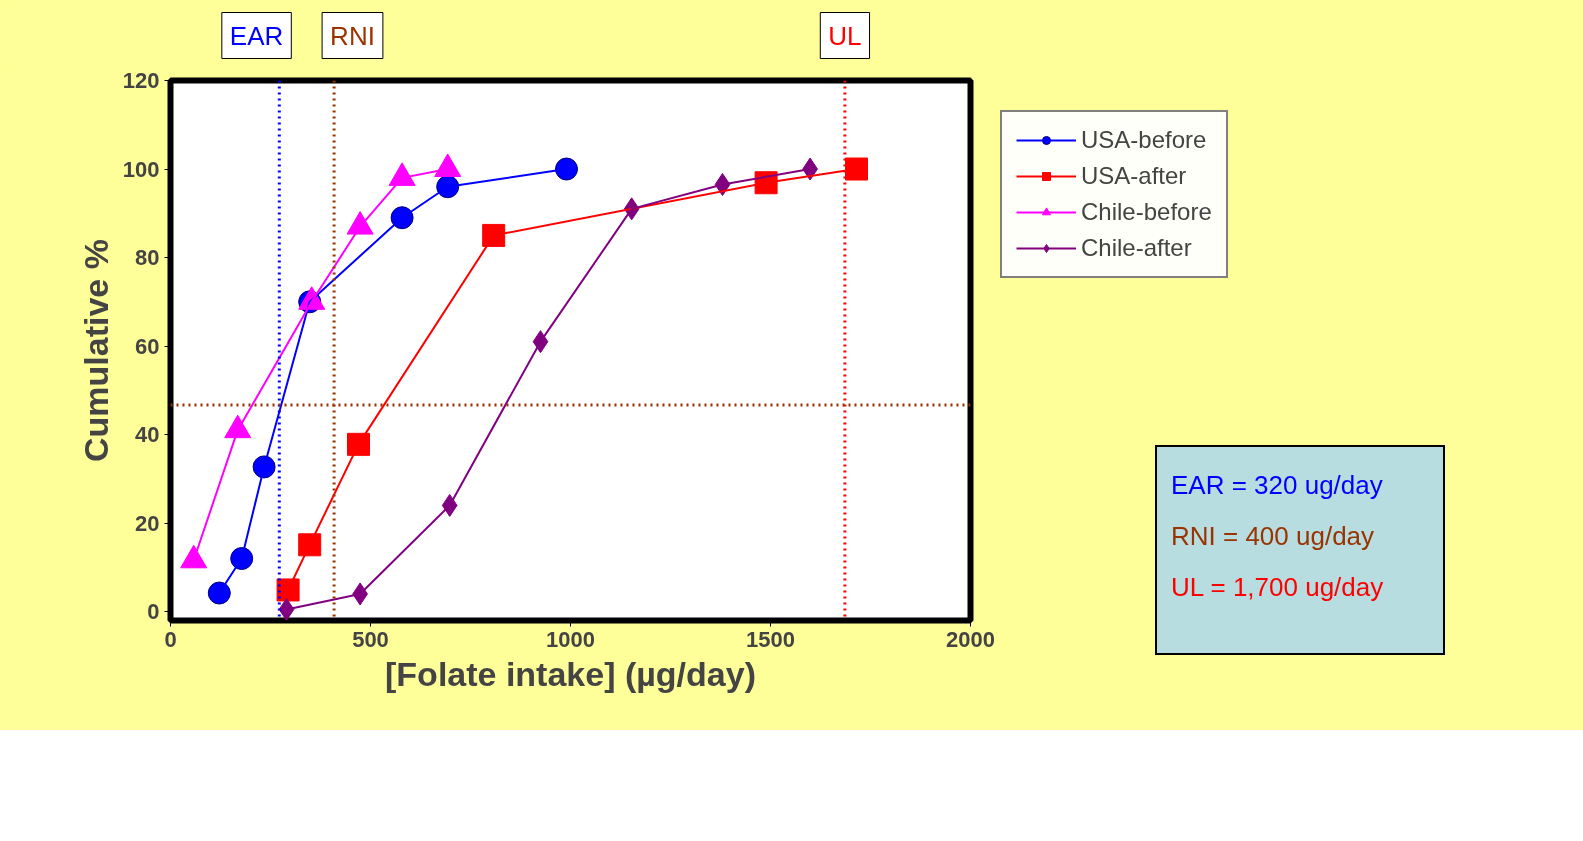 This screenshot has height=841, width=1583. Describe the element at coordinates (845, 35) in the screenshot. I see `ref-line-label: UL` at that location.